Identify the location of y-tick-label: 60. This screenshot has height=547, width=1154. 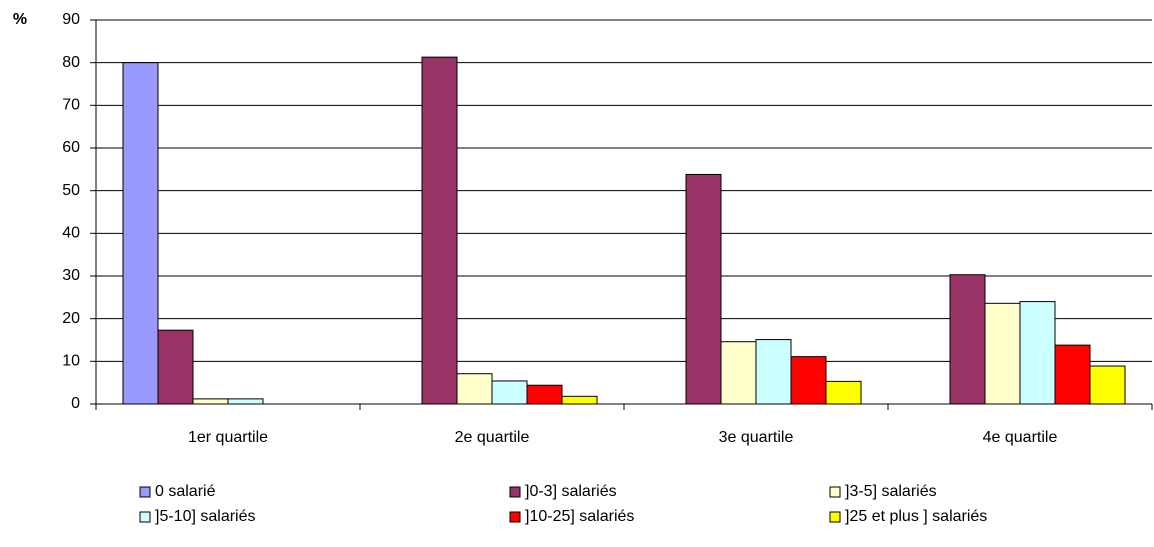
(71, 147).